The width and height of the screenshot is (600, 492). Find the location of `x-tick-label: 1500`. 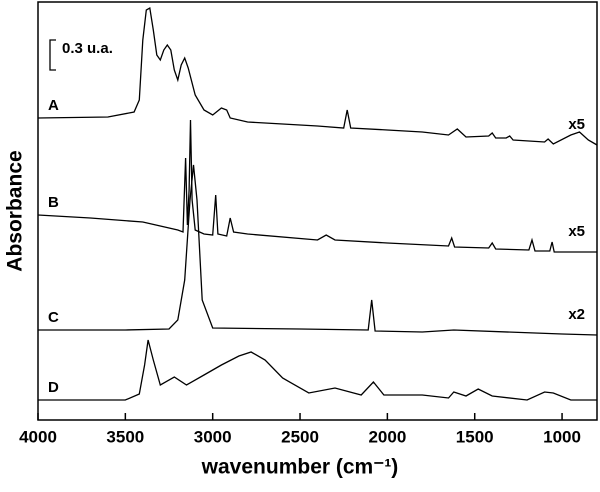

x-tick-label: 1500 is located at coordinates (475, 436).